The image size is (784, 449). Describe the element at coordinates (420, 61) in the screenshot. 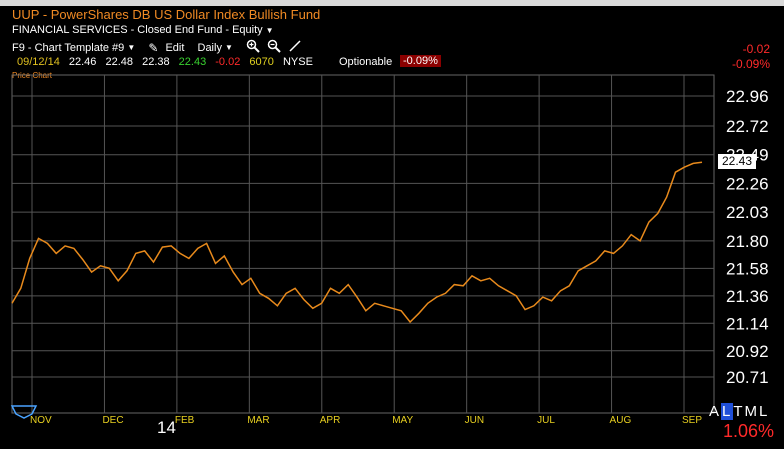

I see `change-pct-badge: -0.09%` at that location.